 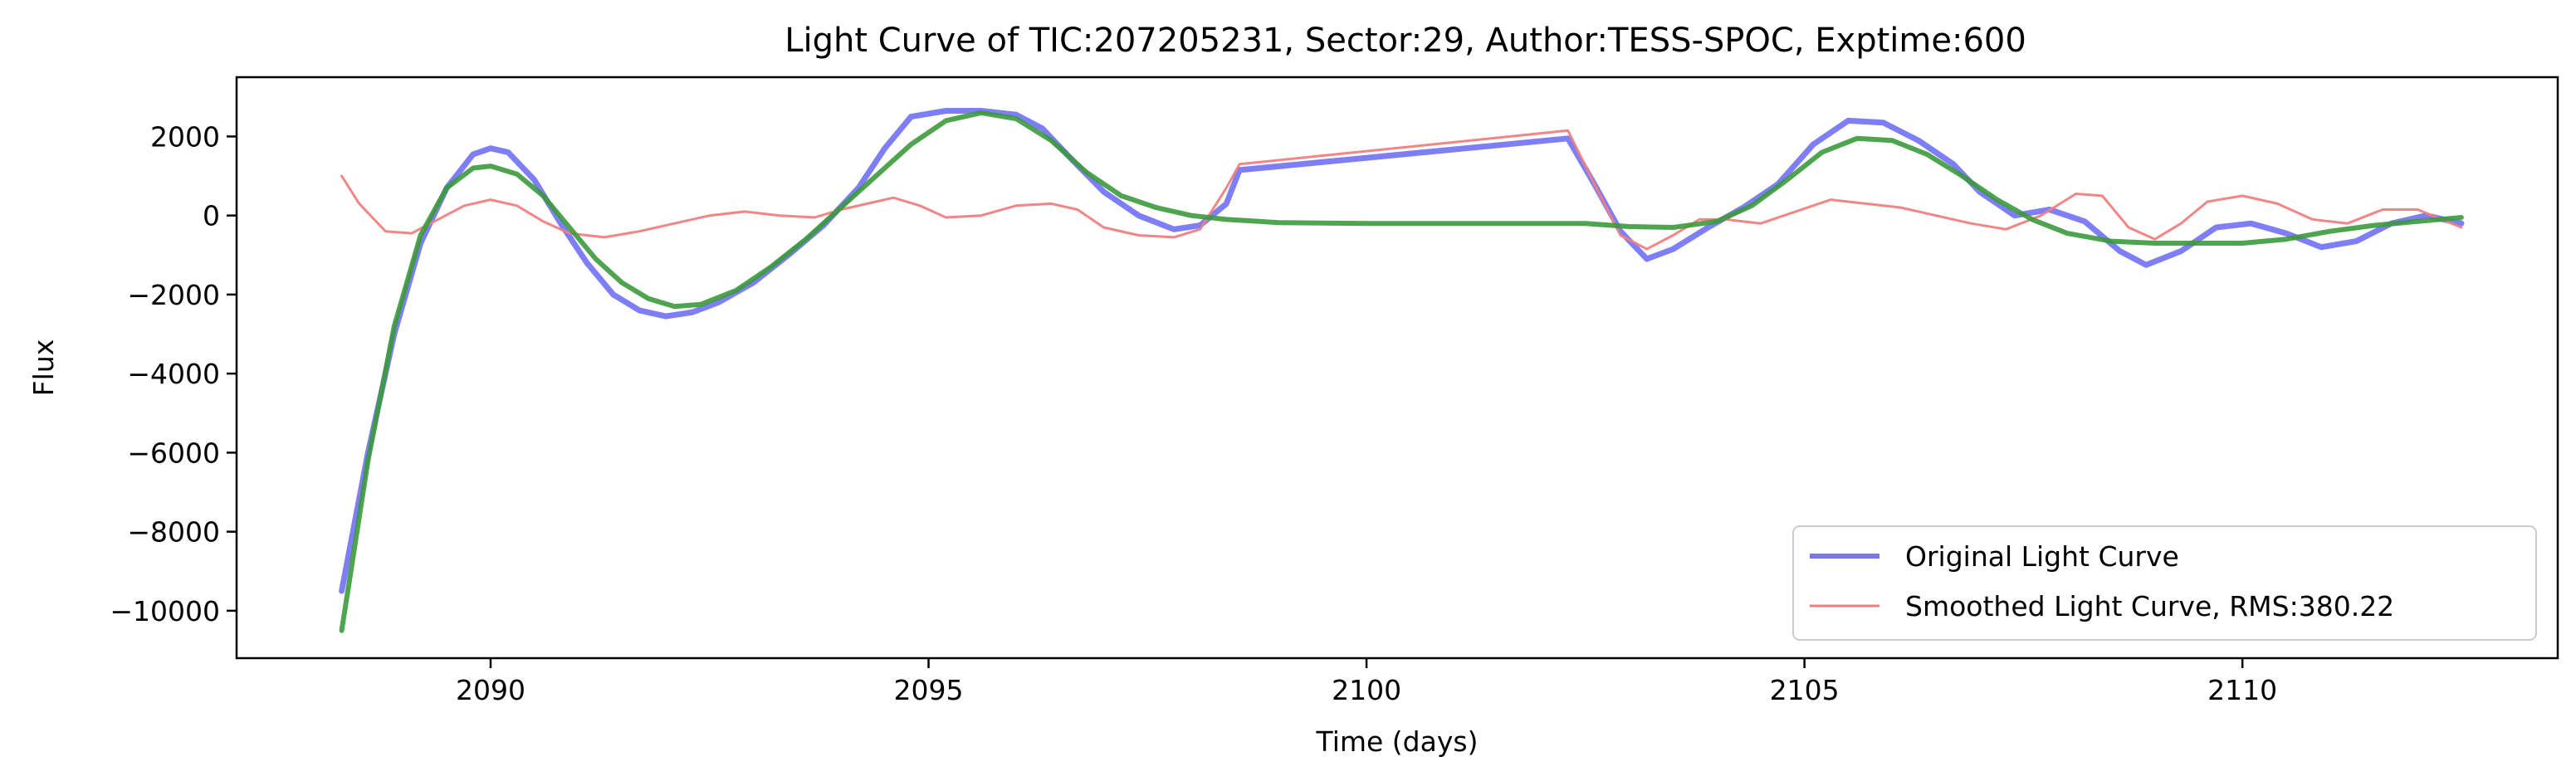 What do you see at coordinates (1397, 741) in the screenshot?
I see `x-axis-label: Time (days)` at bounding box center [1397, 741].